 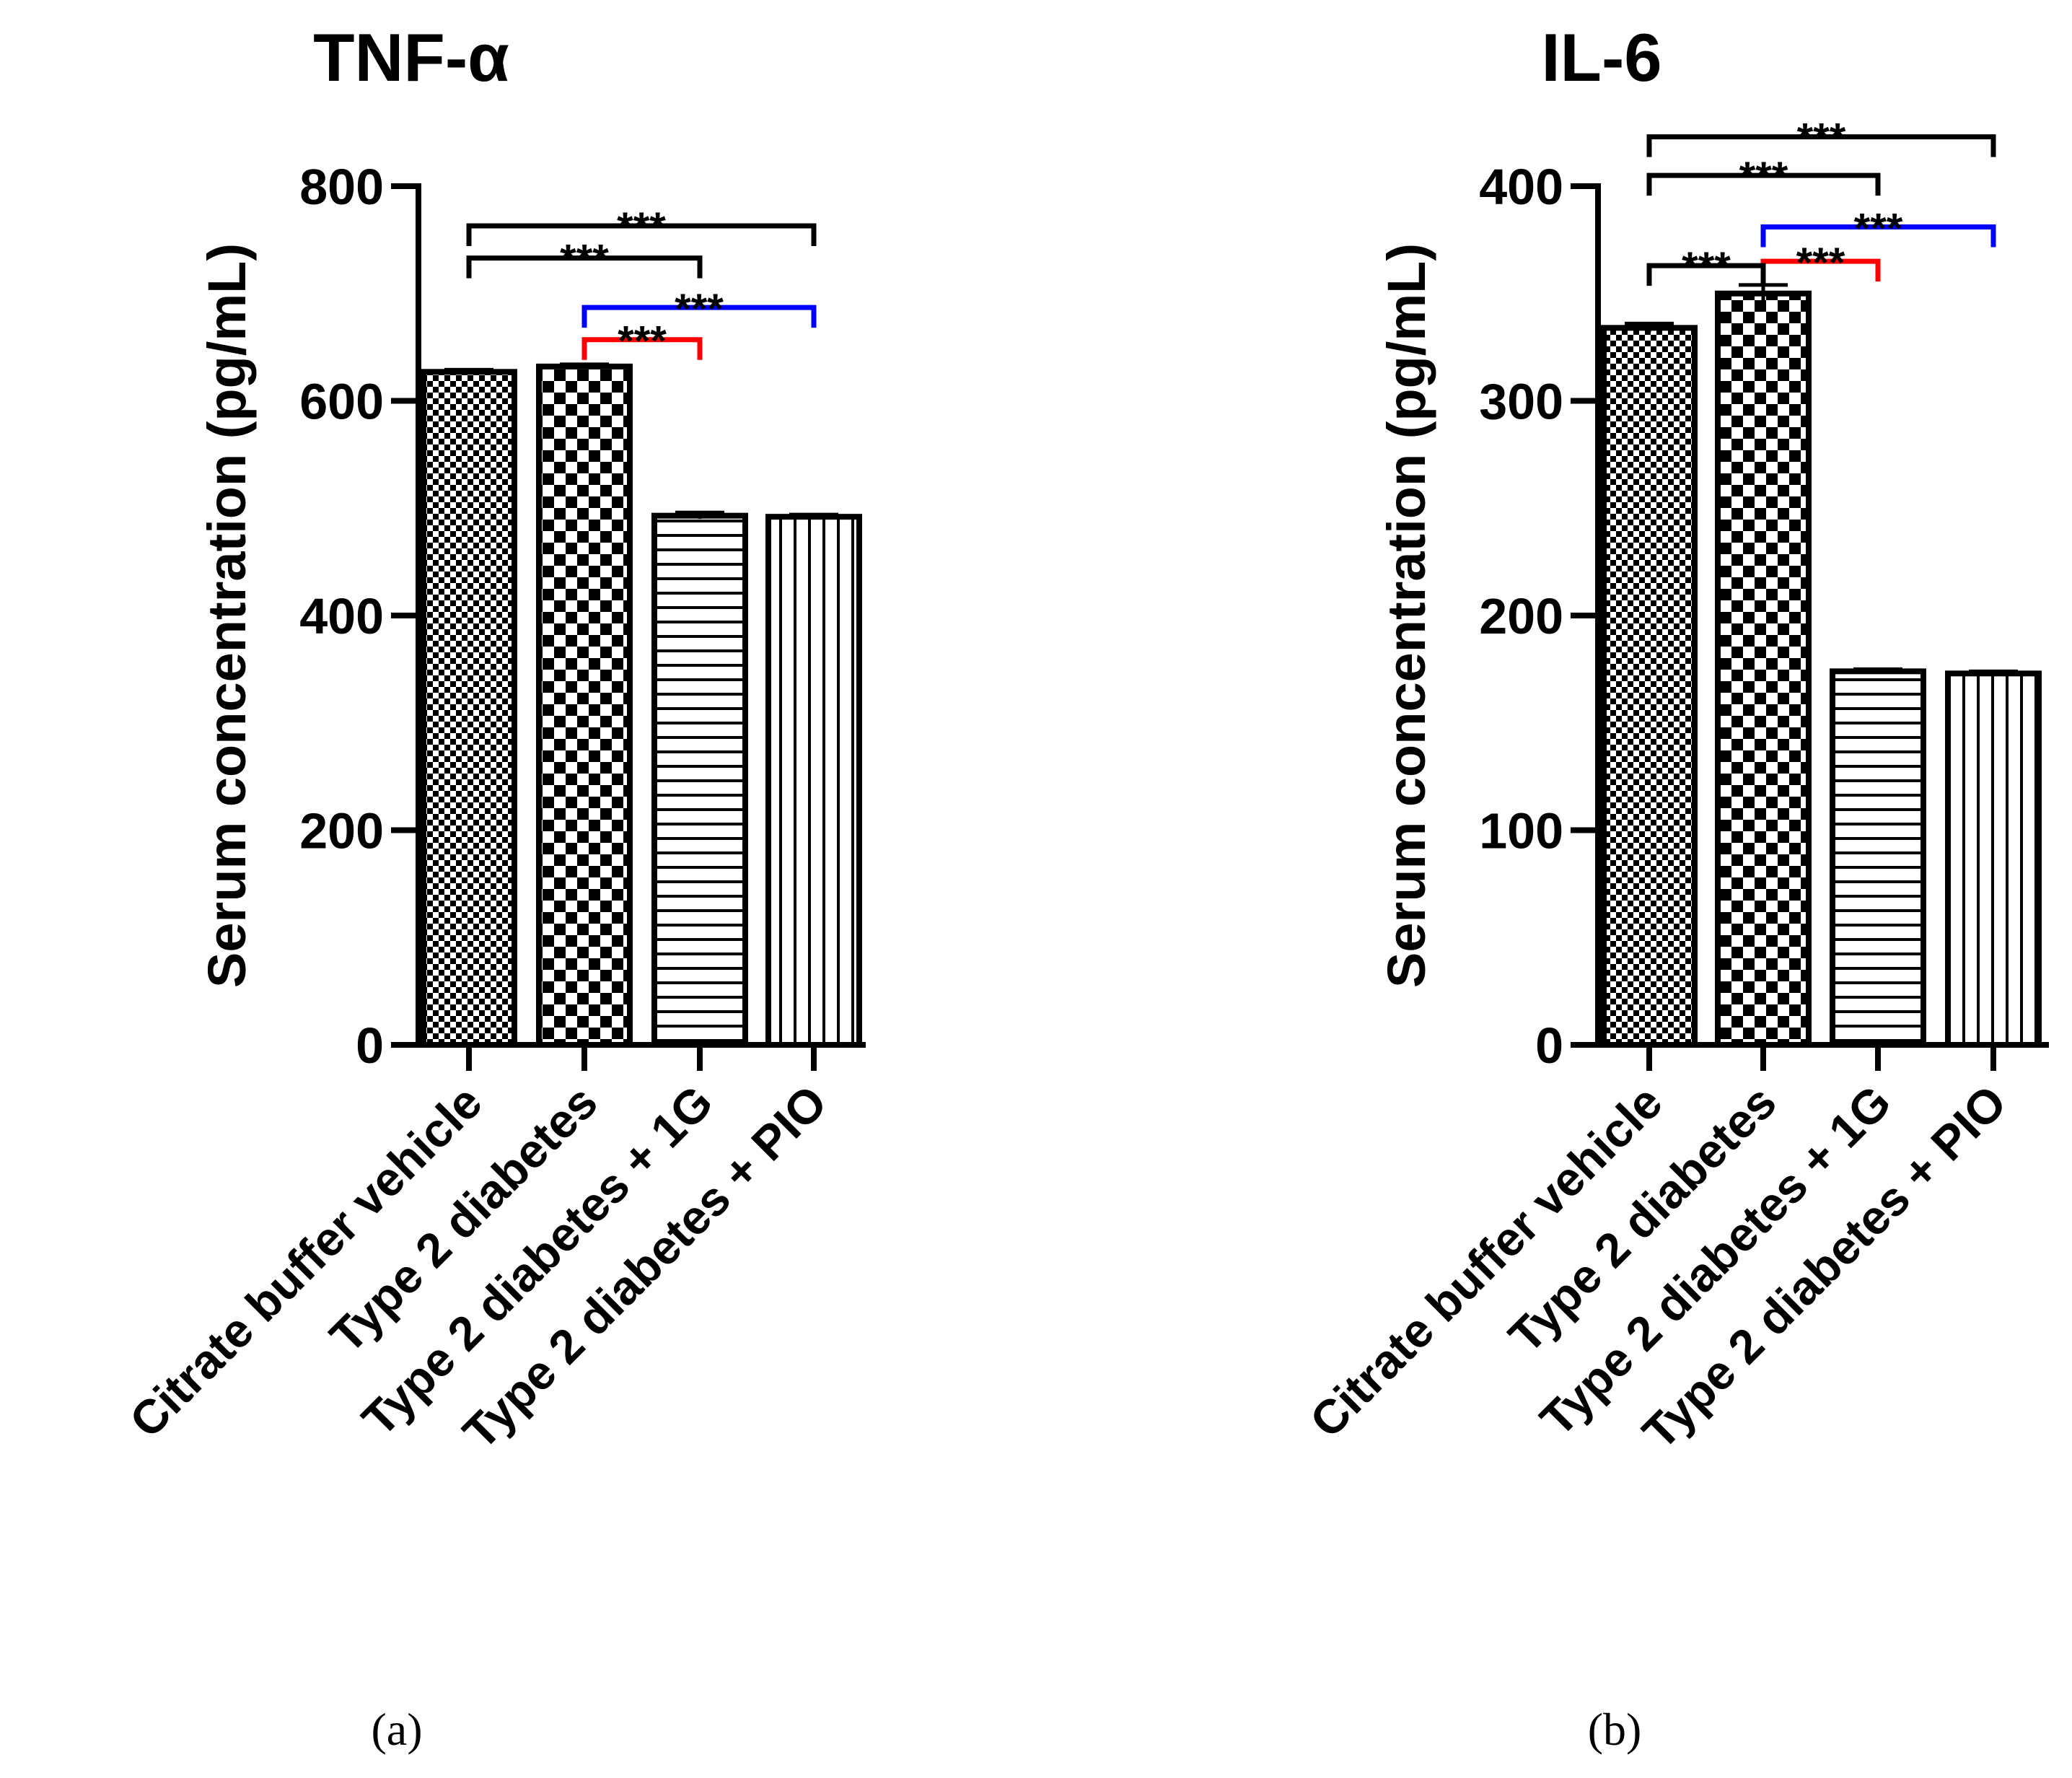 What do you see at coordinates (341, 187) in the screenshot?
I see `y-tick-label: 800` at bounding box center [341, 187].